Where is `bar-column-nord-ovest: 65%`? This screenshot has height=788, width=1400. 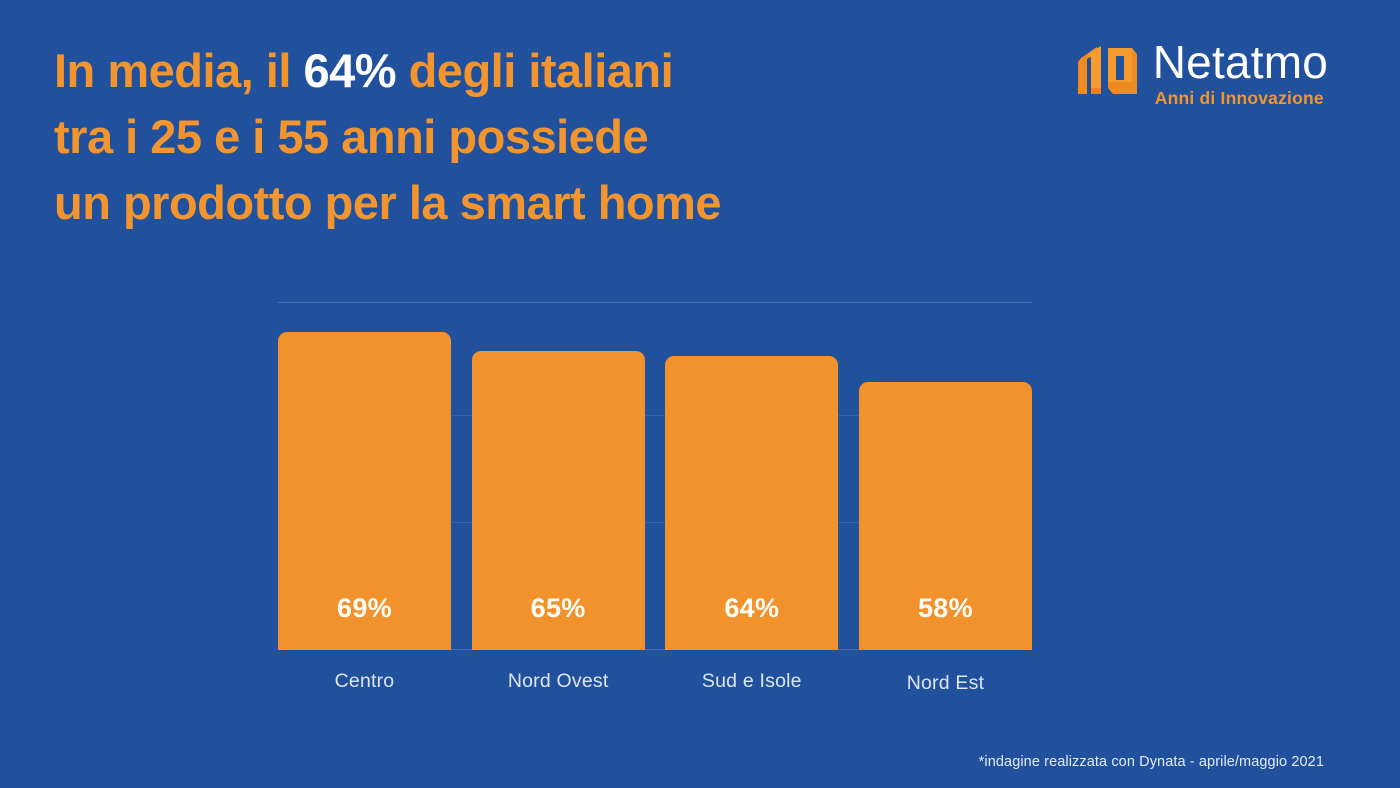
bar-column-nord-ovest: 65% is located at coordinates (558, 476).